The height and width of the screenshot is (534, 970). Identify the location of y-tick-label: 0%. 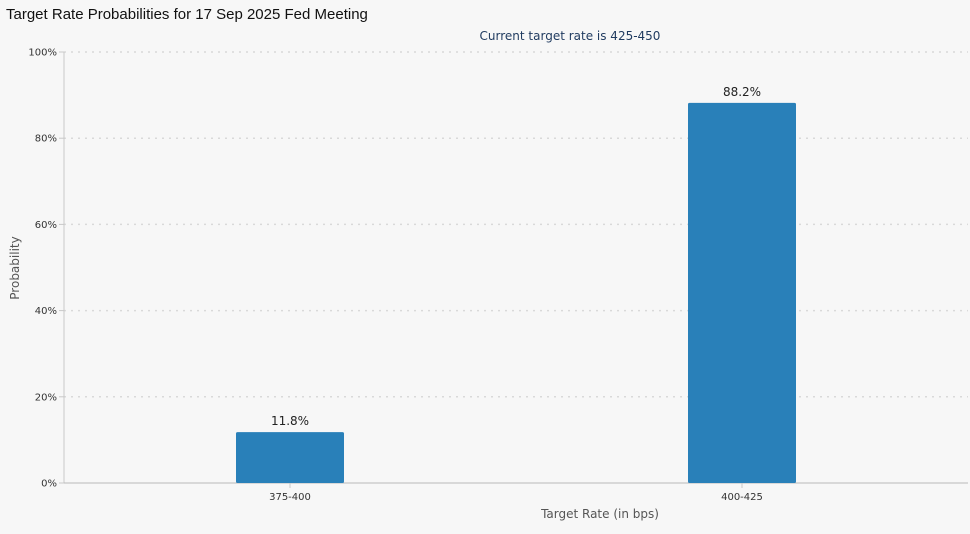
(49, 484).